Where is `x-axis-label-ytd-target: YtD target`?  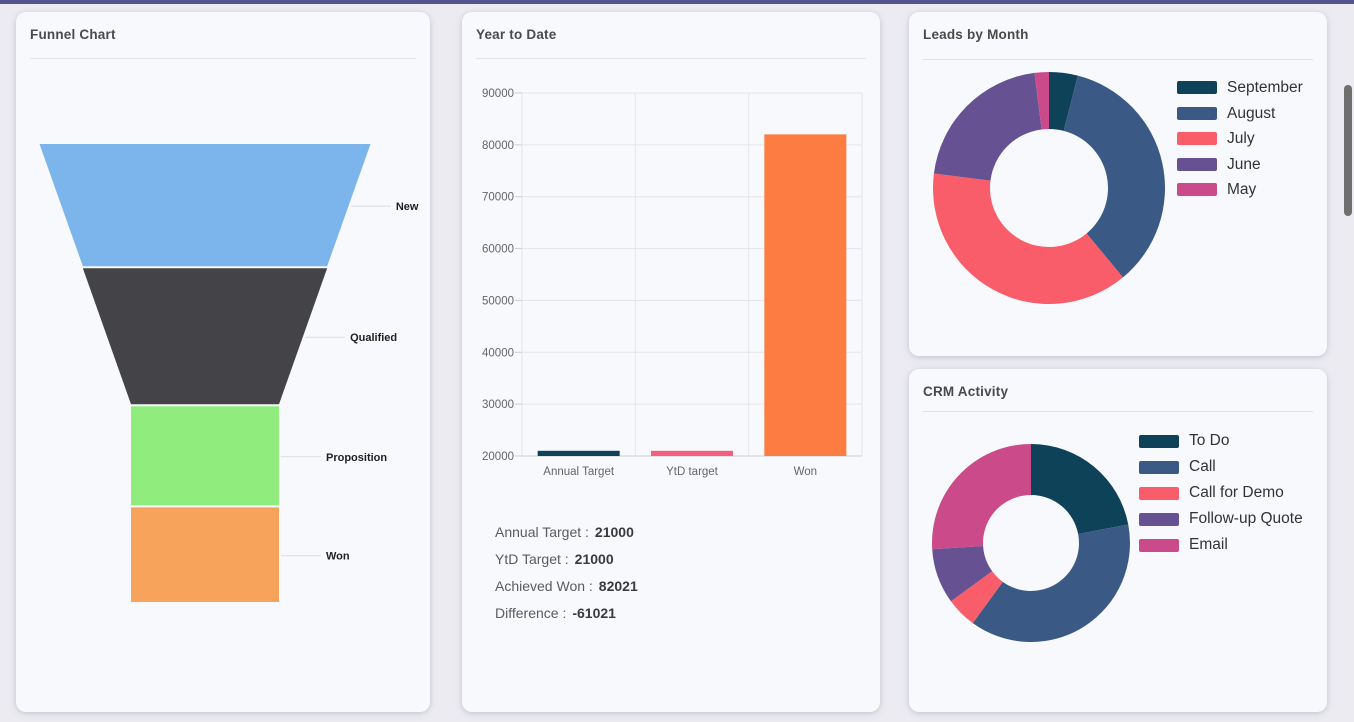 x-axis-label-ytd-target: YtD target is located at coordinates (692, 472).